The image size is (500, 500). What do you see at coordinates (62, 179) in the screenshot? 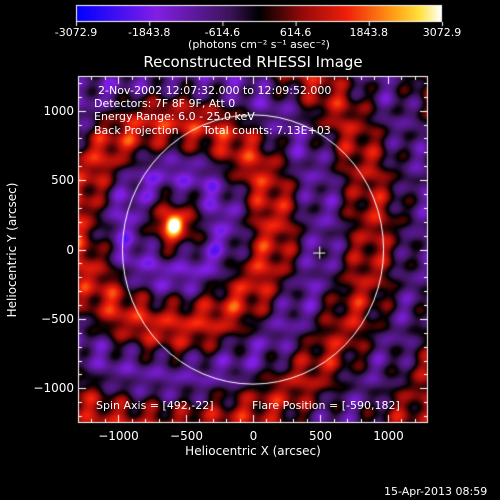
I see `y-tick-label: 500` at bounding box center [62, 179].